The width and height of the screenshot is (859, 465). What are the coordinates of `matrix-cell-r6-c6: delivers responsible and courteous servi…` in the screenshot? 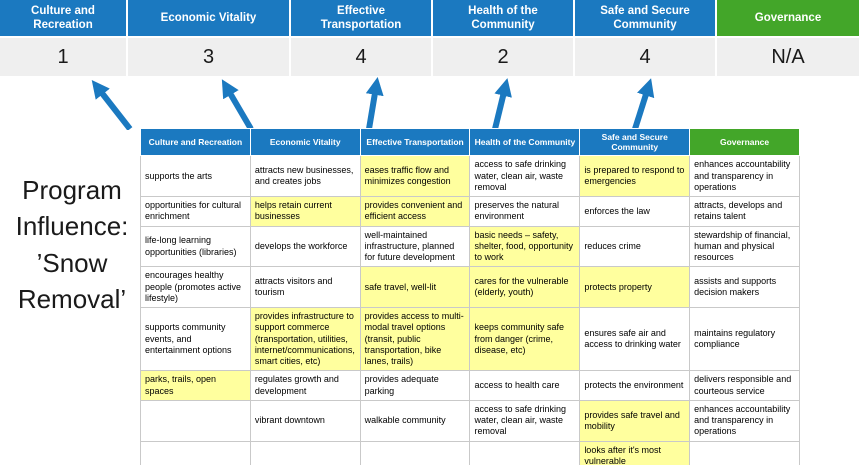 It's located at (744, 385).